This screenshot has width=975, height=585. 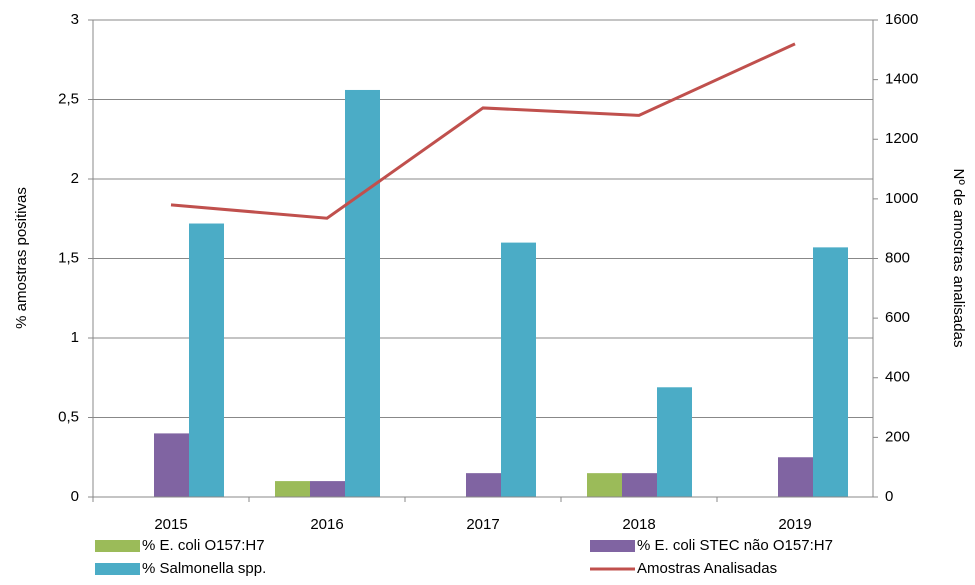 What do you see at coordinates (68, 98) in the screenshot?
I see `y-tick-label: 2,5` at bounding box center [68, 98].